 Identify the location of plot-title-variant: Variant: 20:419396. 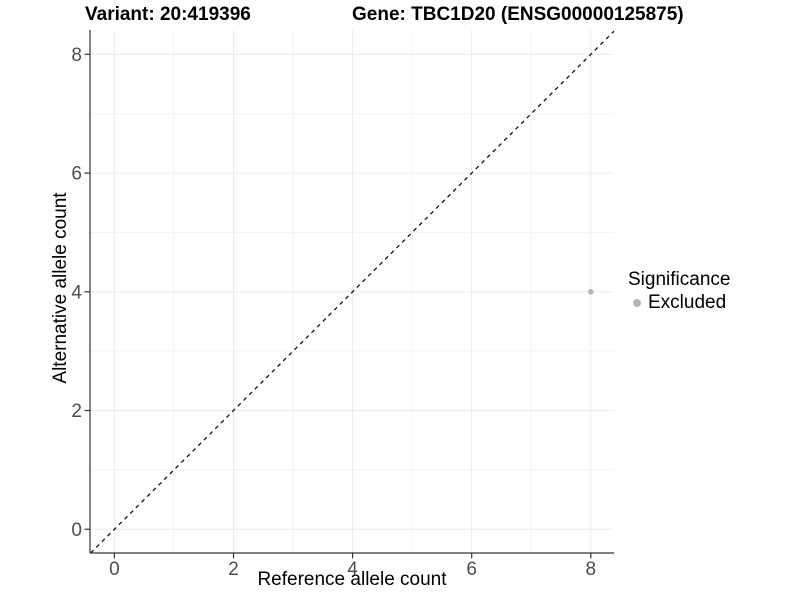
(168, 14).